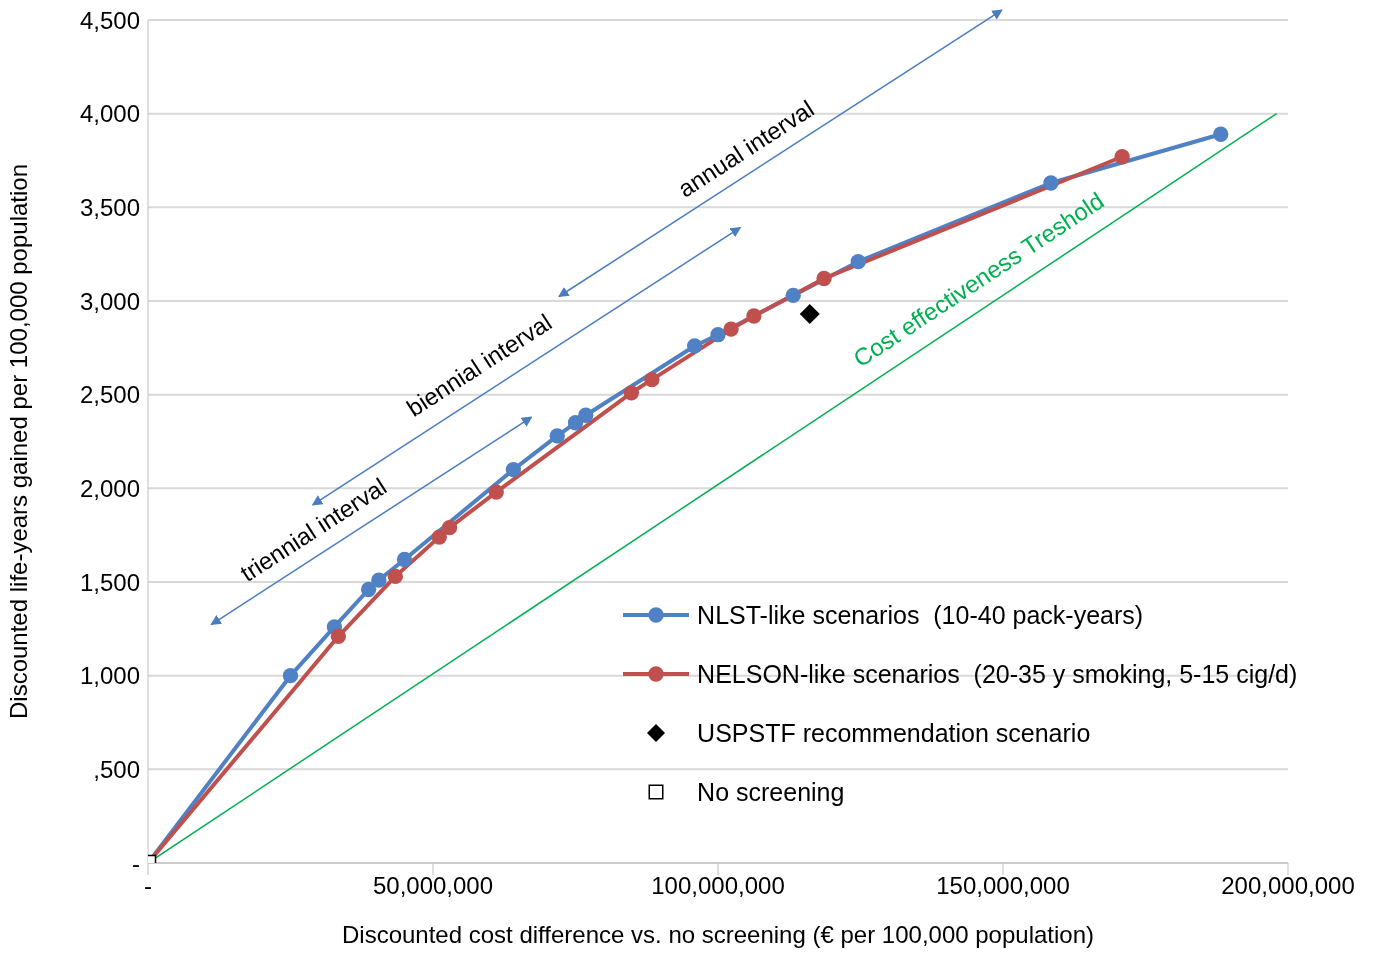 This screenshot has height=955, width=1375. What do you see at coordinates (718, 934) in the screenshot?
I see `x-axis-title: Discounted cost difference vs. no screening (€ per 100,000 population)` at bounding box center [718, 934].